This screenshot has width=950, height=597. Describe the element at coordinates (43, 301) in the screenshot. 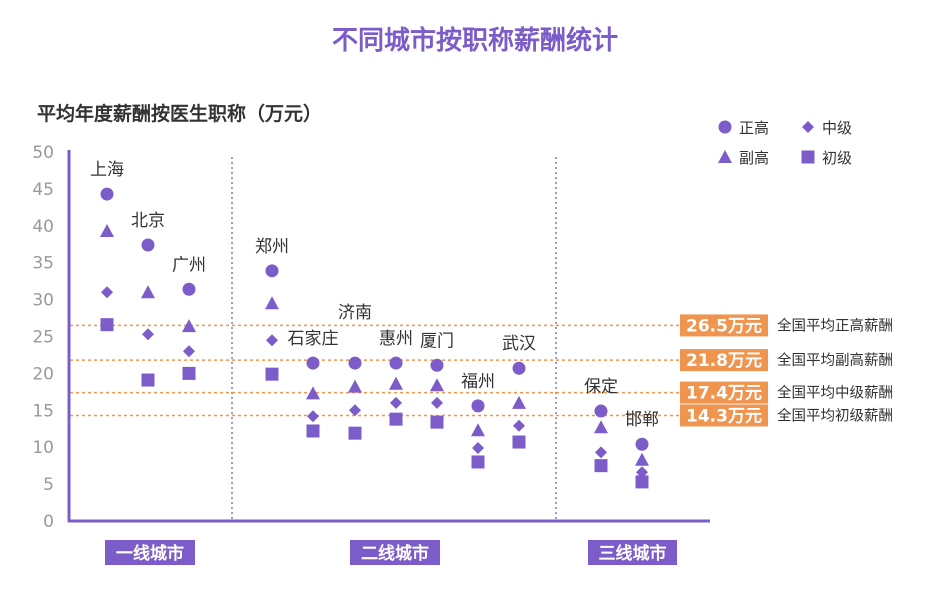

I see `y-tick-label: 30` at that location.